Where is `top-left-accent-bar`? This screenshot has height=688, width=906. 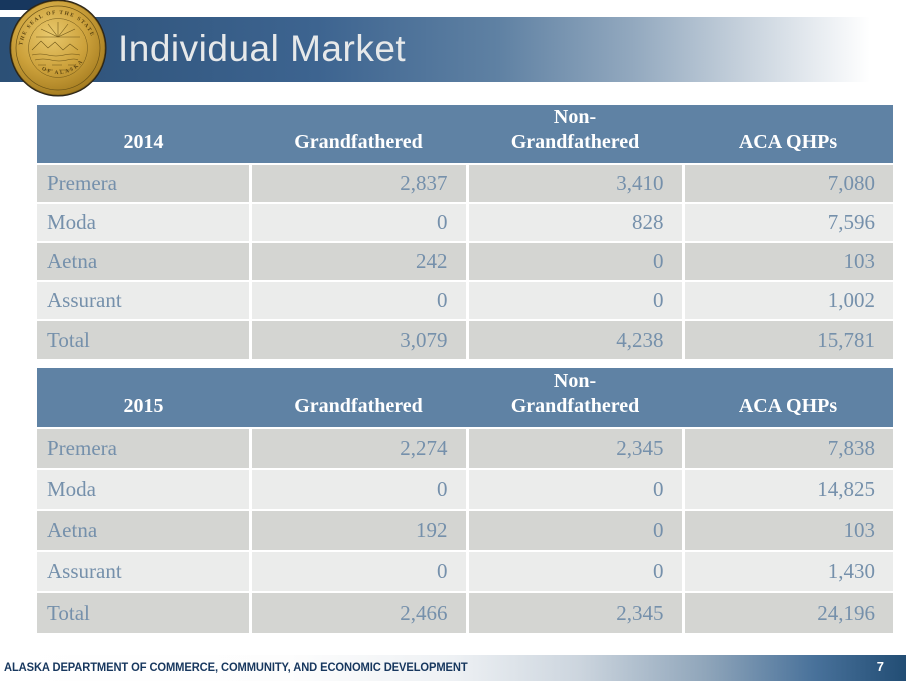
top-left-accent-bar is located at coordinates (28, 5).